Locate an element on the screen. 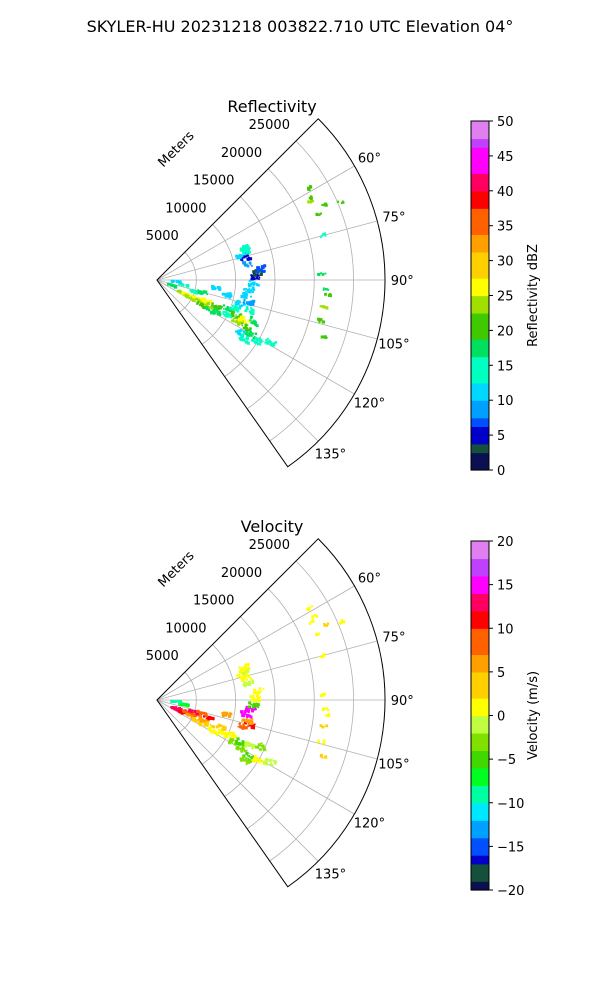  reflectivity-title: Reflectivity is located at coordinates (271, 106).